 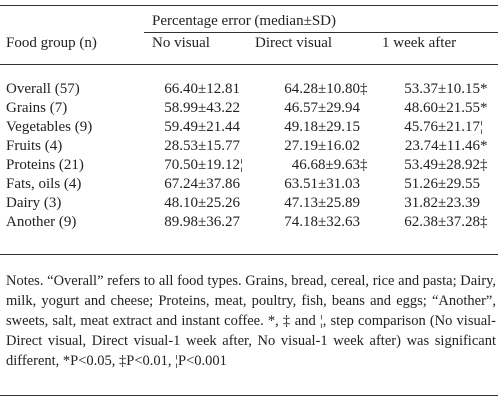 What do you see at coordinates (49, 127) in the screenshot?
I see `row-label: Vegetables (9)` at bounding box center [49, 127].